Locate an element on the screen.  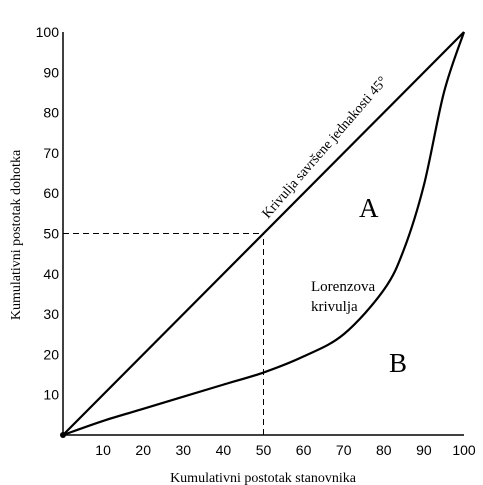
y-tick-label: 60 is located at coordinates (51, 193).